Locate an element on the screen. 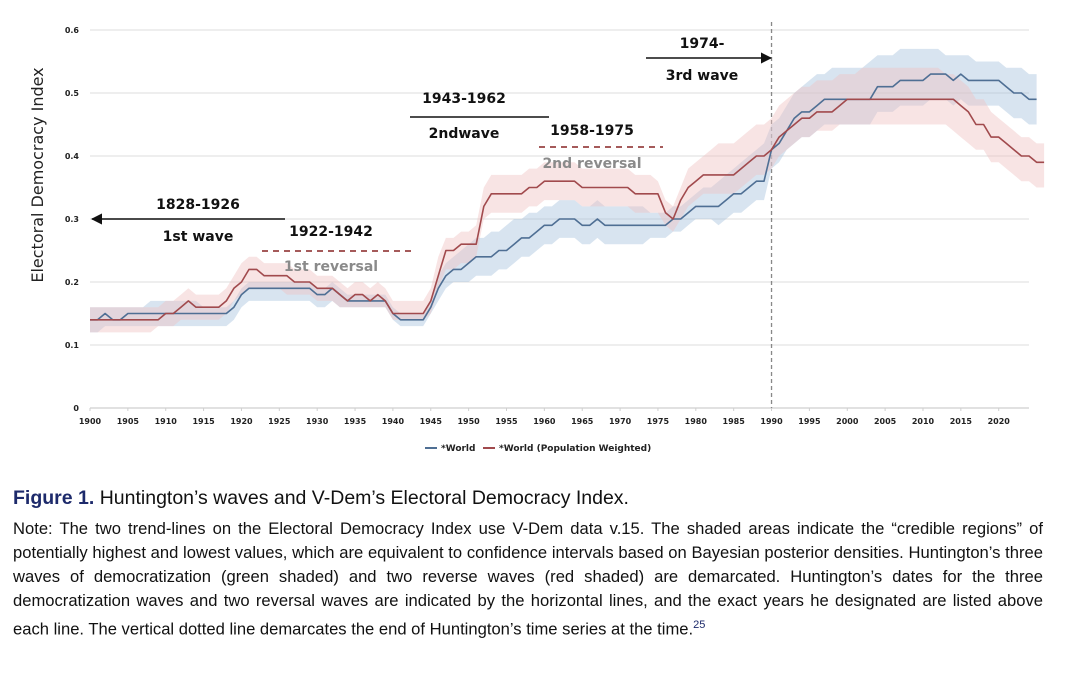  first-reversal-label: 1st reversal is located at coordinates (331, 267).